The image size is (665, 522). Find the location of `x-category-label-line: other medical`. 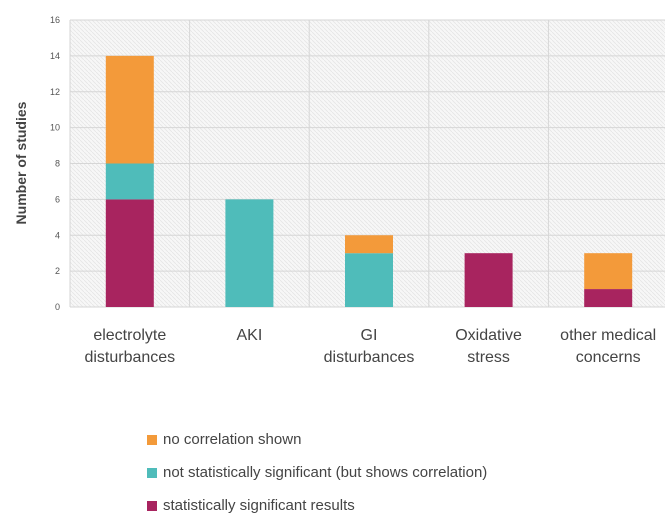

x-category-label-line: other medical is located at coordinates (608, 335).